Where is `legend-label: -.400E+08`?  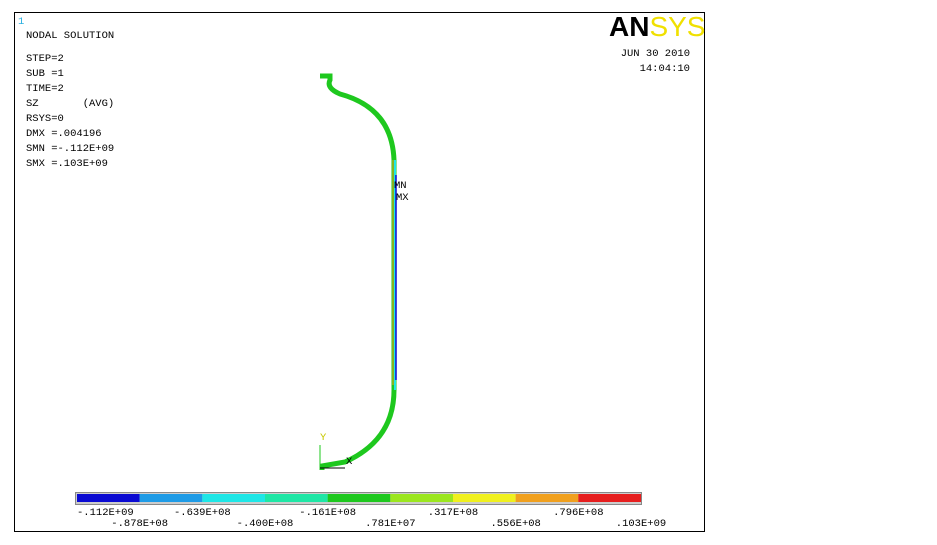
legend-label: -.400E+08 is located at coordinates (265, 524).